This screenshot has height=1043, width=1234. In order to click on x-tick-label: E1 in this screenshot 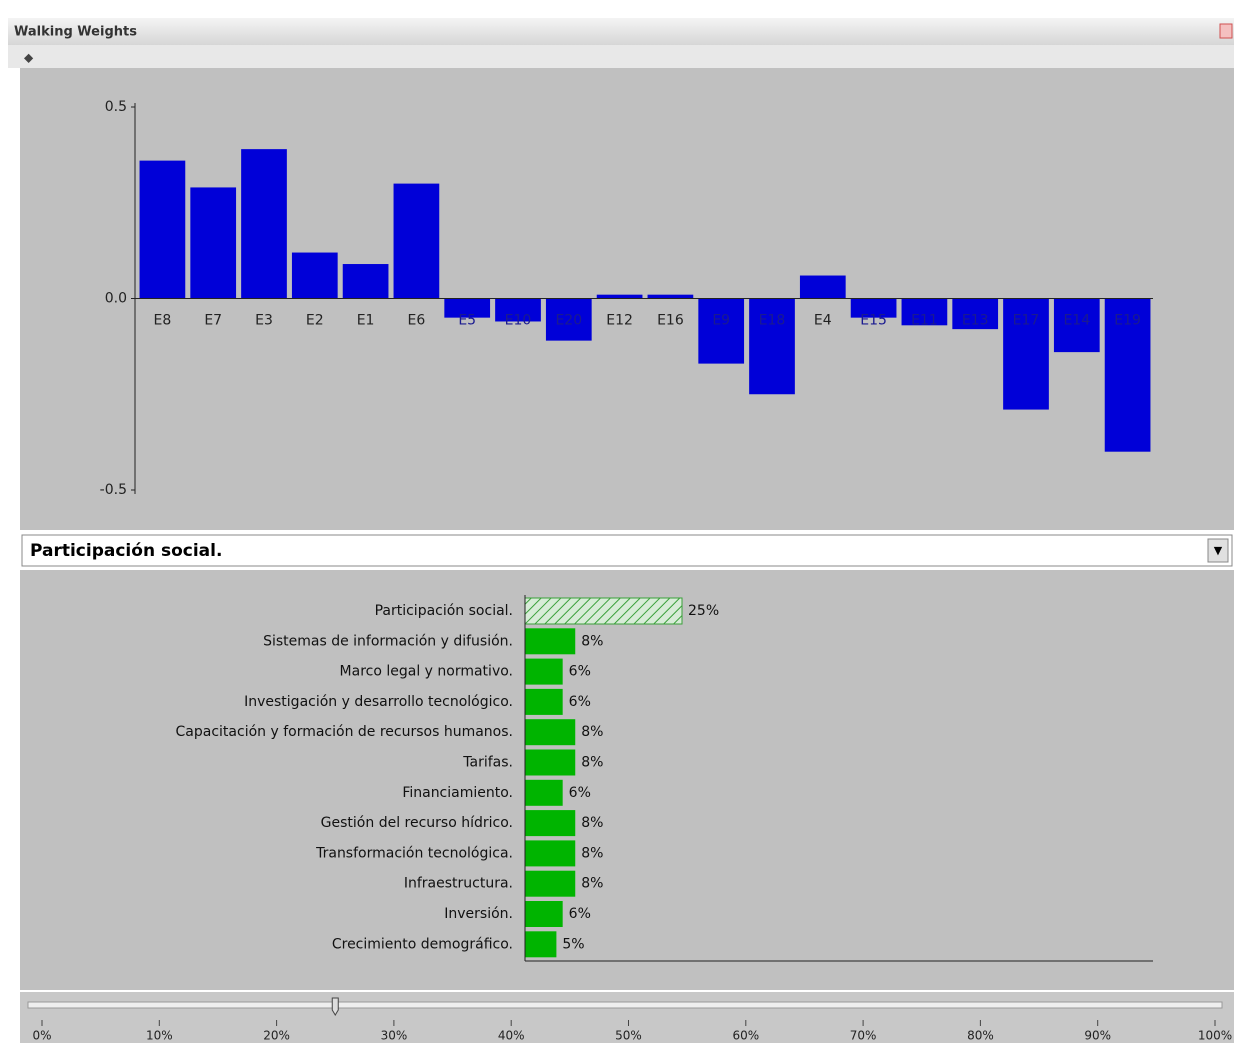, I will do `click(366, 321)`.